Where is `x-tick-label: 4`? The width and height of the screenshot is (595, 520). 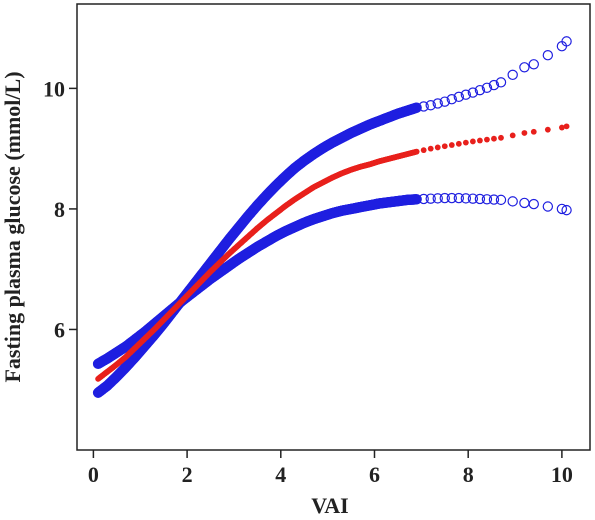 x-tick-label: 4 is located at coordinates (280, 474).